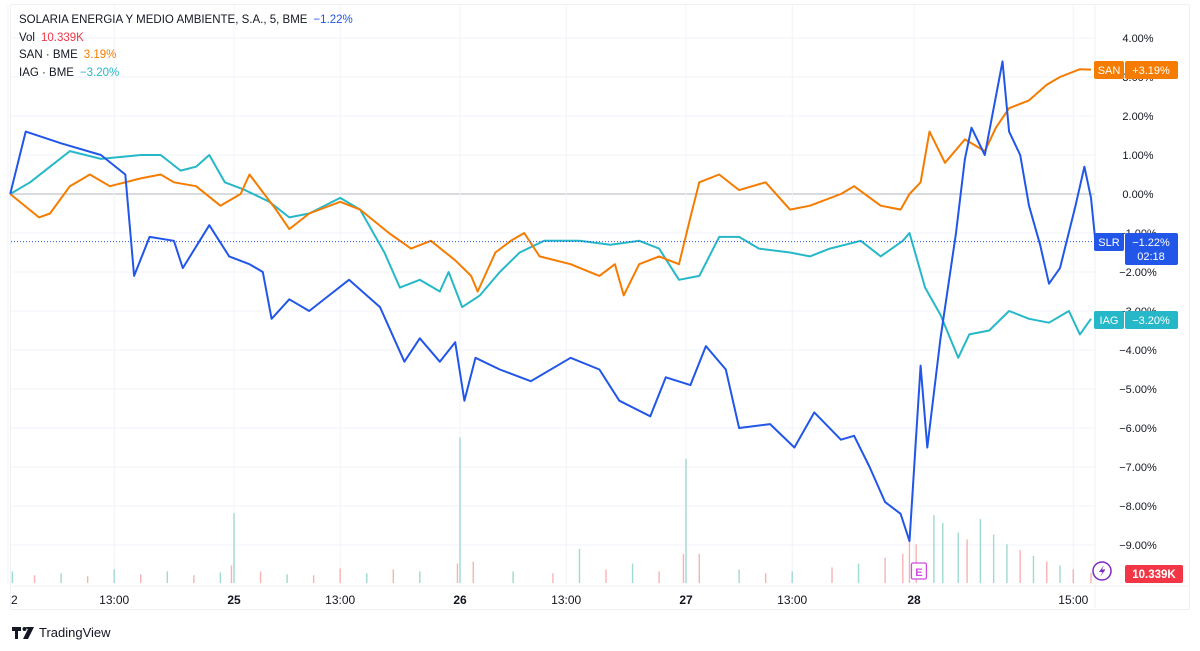  I want to click on y-tick-label: 2.00%, so click(1137, 117).